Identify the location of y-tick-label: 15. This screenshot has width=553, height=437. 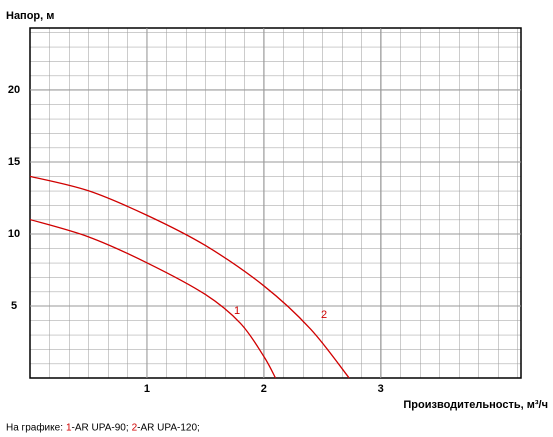
(14, 162).